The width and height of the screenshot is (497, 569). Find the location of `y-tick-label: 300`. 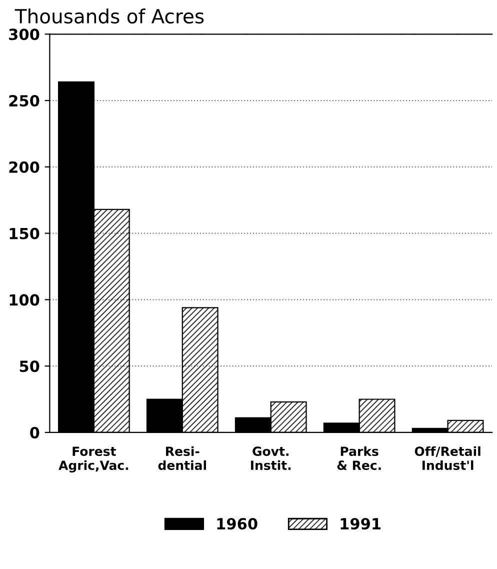

y-tick-label: 300 is located at coordinates (24, 34).